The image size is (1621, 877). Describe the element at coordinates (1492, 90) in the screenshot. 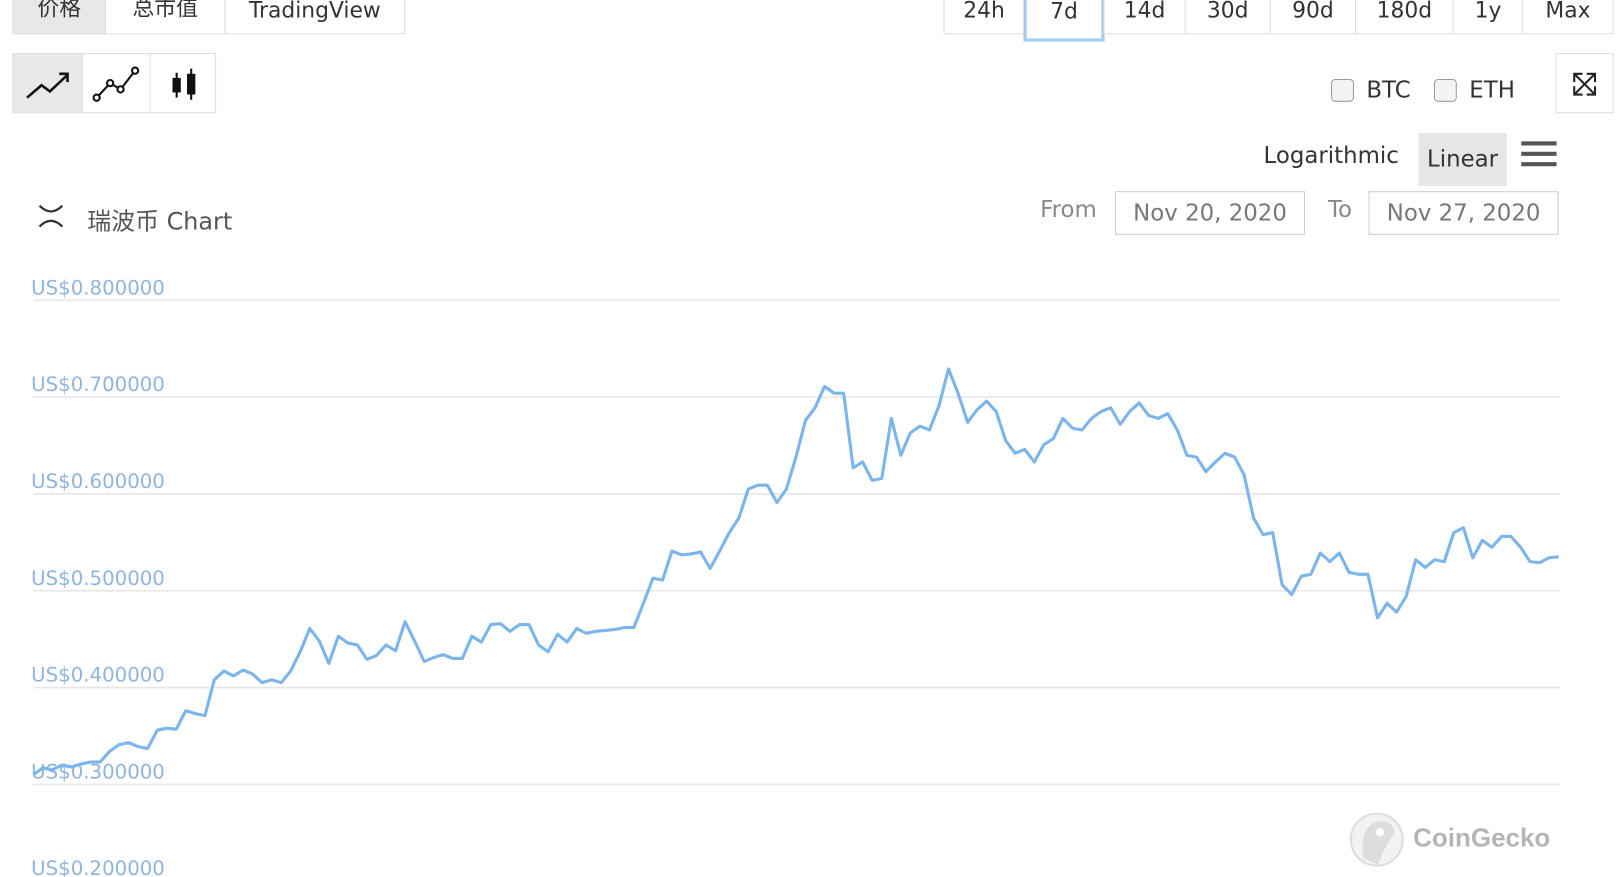

I see `compare-label: ETH` at that location.